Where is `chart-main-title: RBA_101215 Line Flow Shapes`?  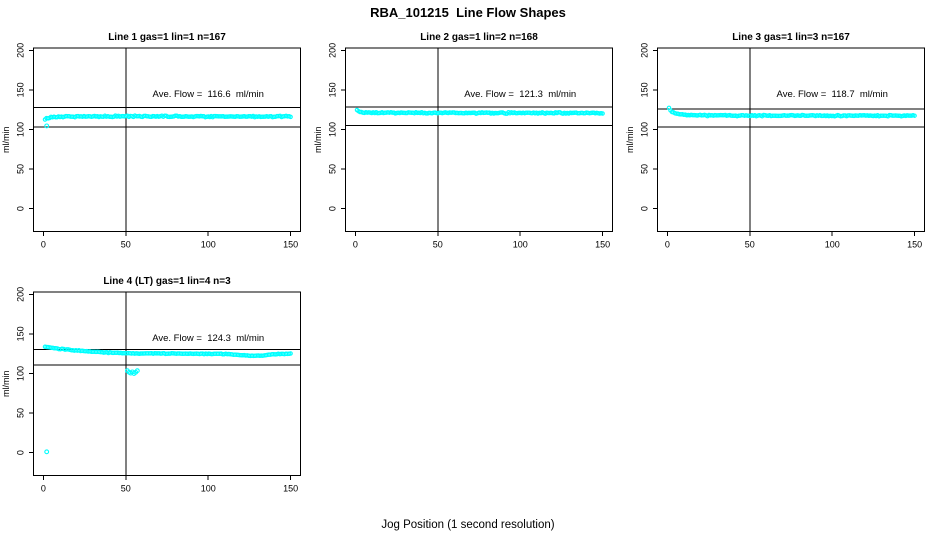
chart-main-title: RBA_101215 Line Flow Shapes is located at coordinates (468, 12).